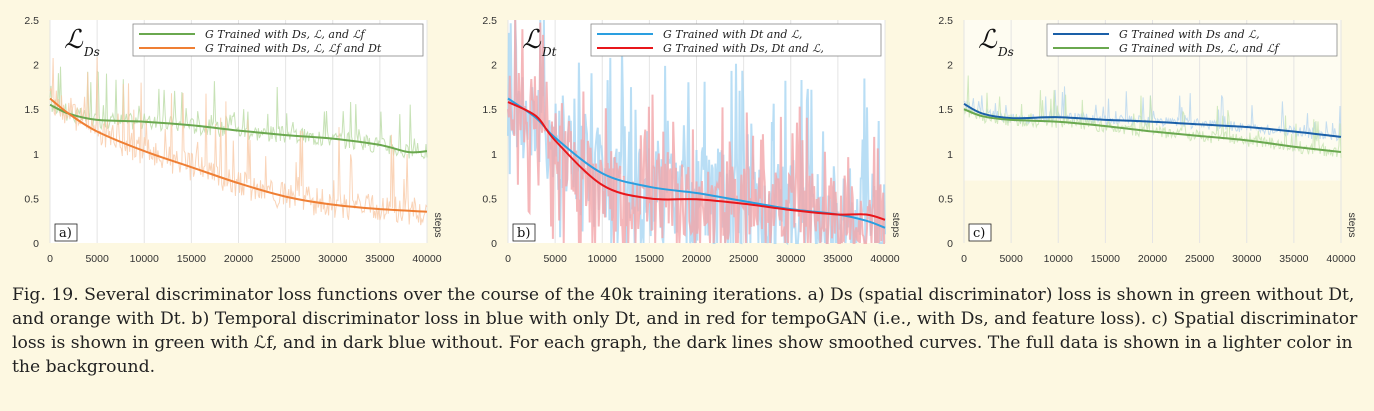 This screenshot has height=411, width=1374. I want to click on panel-label: c), so click(979, 233).